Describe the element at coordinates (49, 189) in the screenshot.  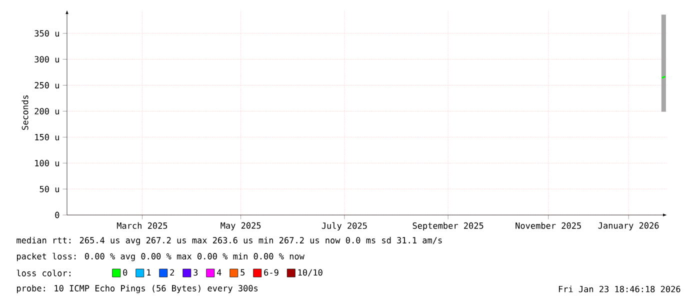
I see `y-tick-label: 50 u` at that location.